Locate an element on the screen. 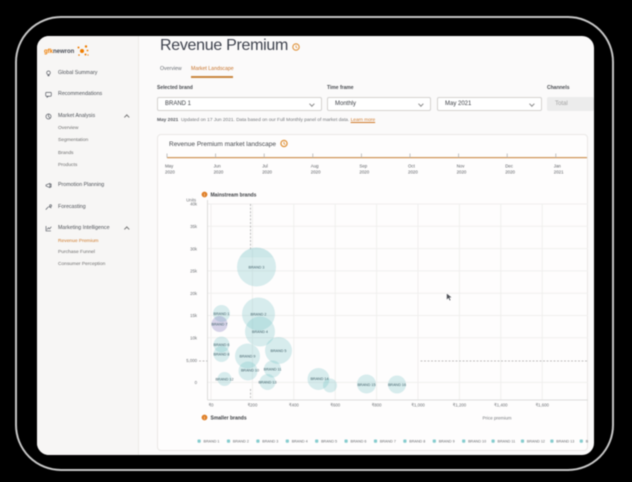 This screenshot has width=632, height=482. svg-text: 35k is located at coordinates (194, 226).